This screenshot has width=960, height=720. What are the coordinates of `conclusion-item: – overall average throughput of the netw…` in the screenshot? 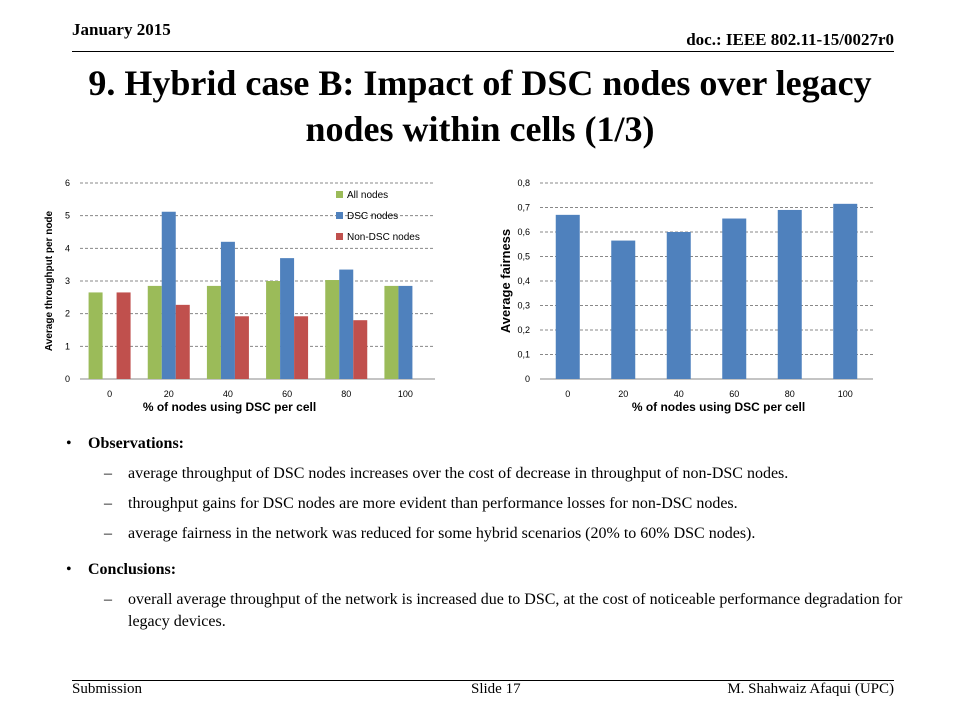 It's located at (486, 611).